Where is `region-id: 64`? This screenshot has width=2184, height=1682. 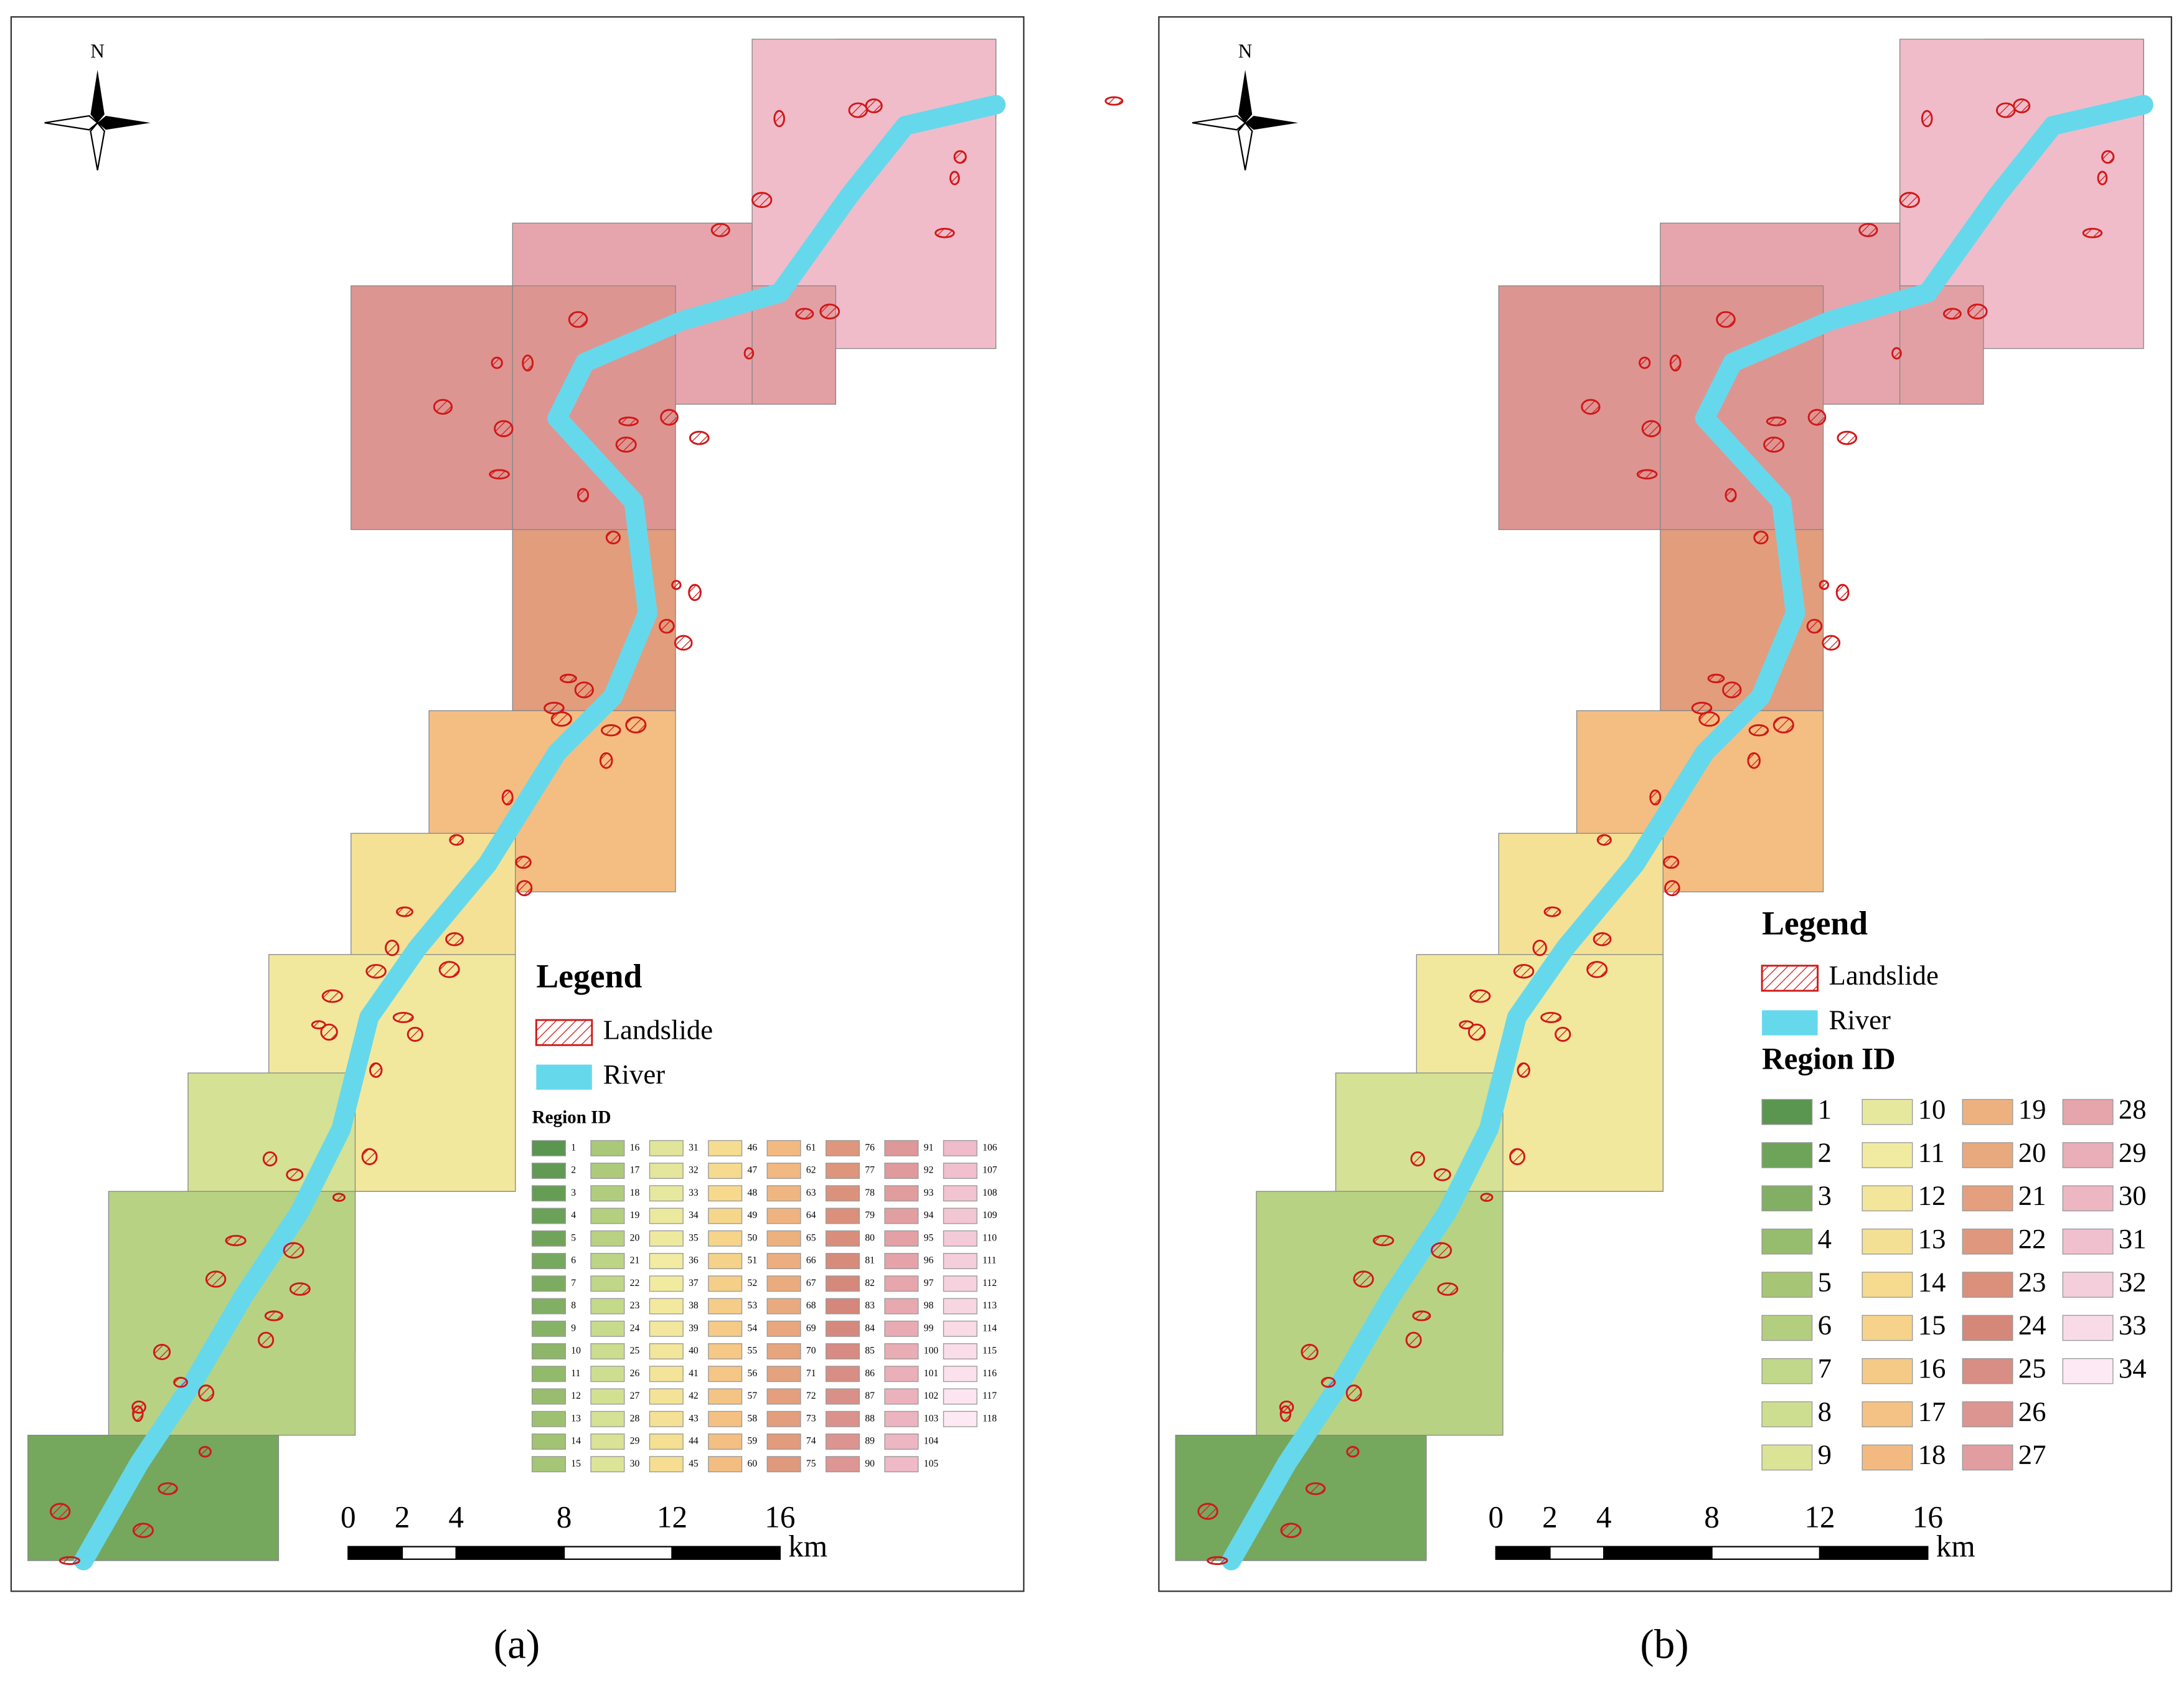
region-id: 64 is located at coordinates (811, 1215).